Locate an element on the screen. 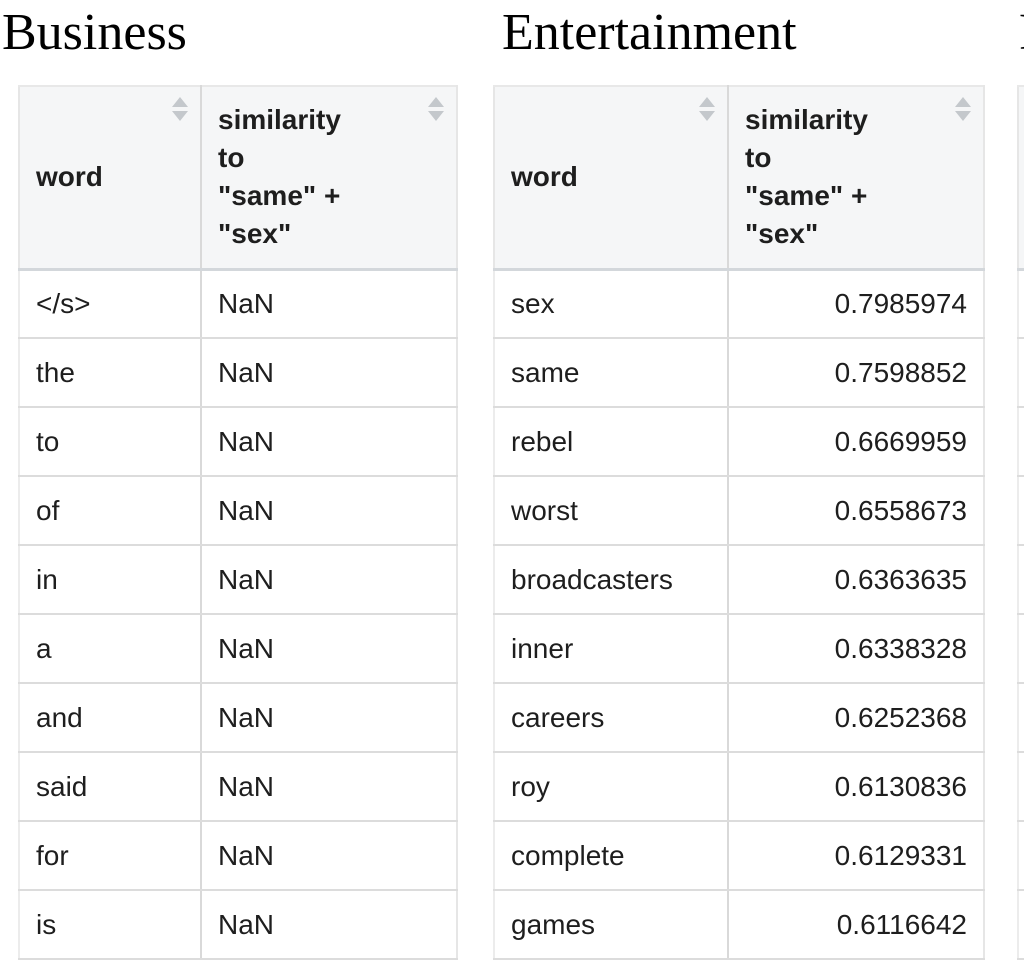  cell-word: and is located at coordinates (110, 718).